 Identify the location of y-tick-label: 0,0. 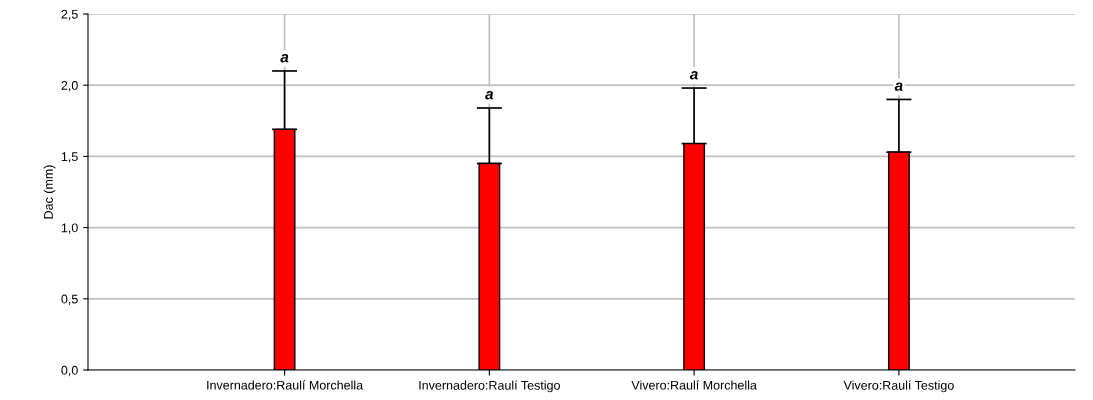
(69, 371).